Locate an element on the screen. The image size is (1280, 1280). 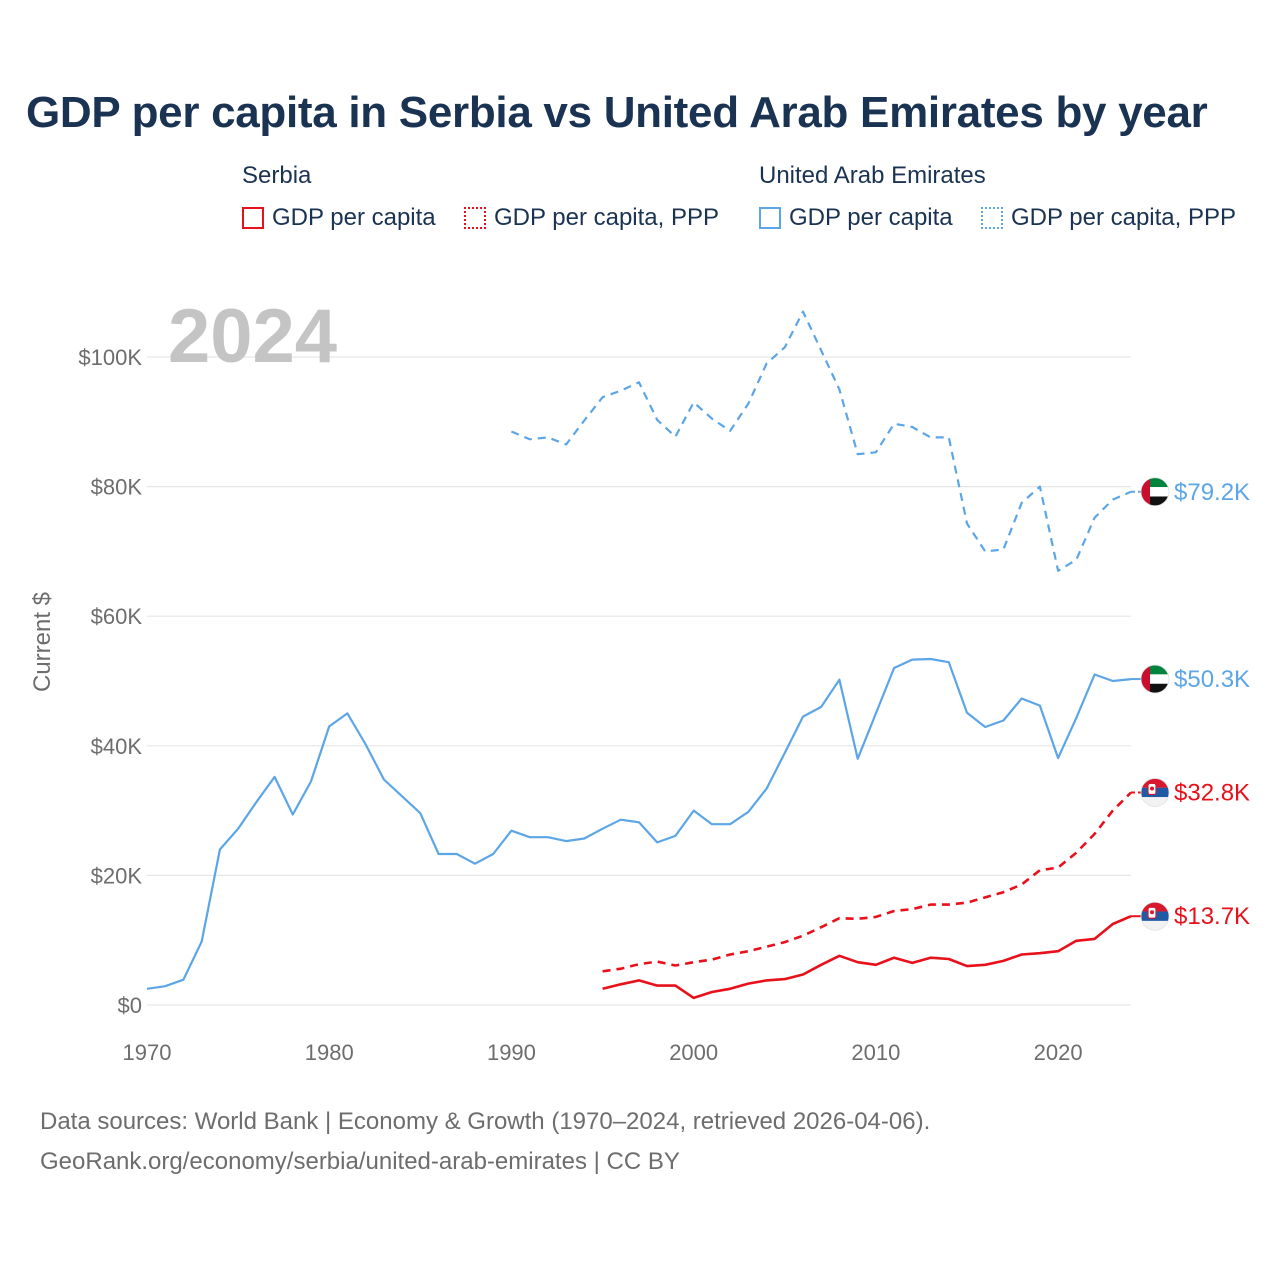
legend-item-serbia-gdp: GDP per capita is located at coordinates (339, 218).